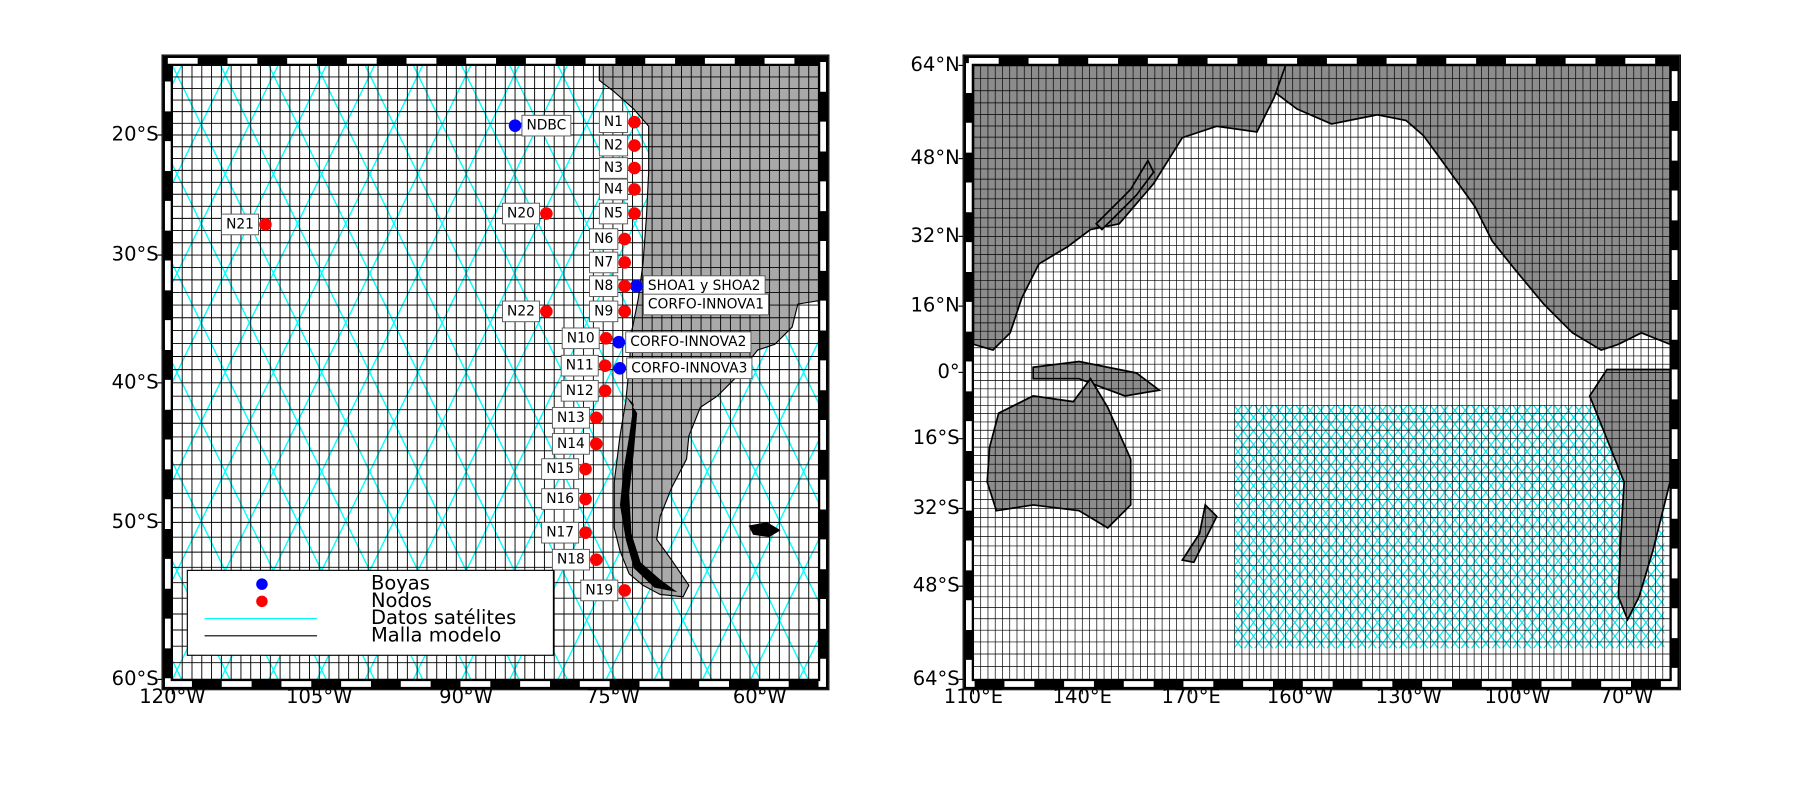 The width and height of the screenshot is (1800, 793). I want to click on legend-label: Boyas, so click(400, 583).